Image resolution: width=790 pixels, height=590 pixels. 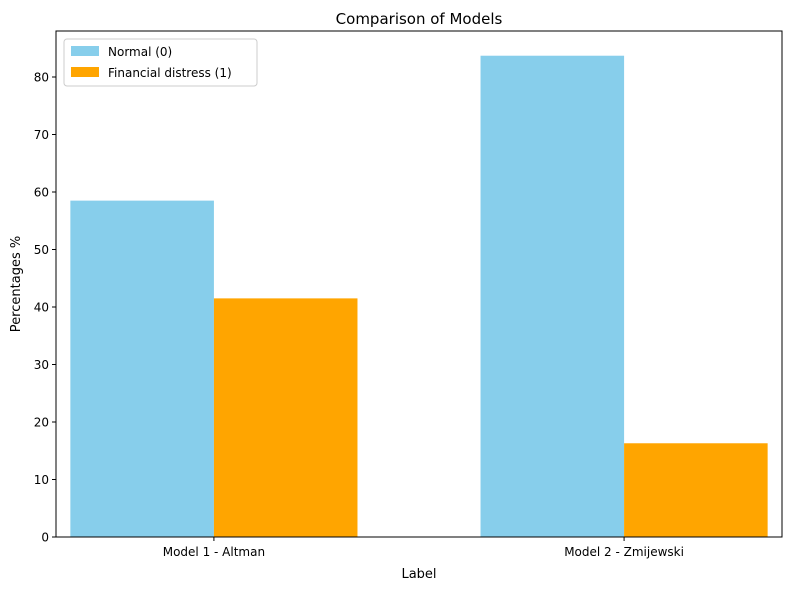 I want to click on y-tick-label: 0, so click(x=45, y=538).